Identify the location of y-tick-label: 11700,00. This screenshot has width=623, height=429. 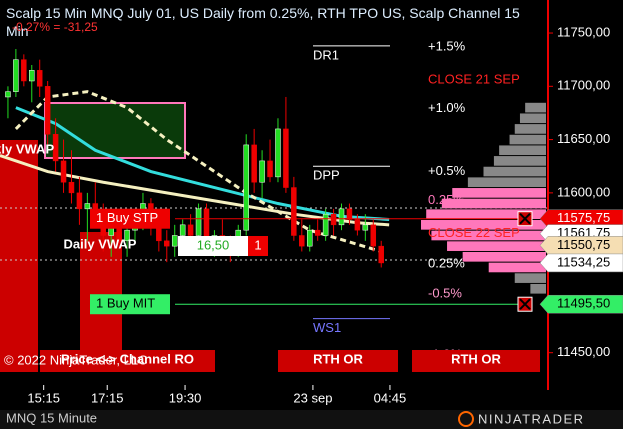
(583, 85).